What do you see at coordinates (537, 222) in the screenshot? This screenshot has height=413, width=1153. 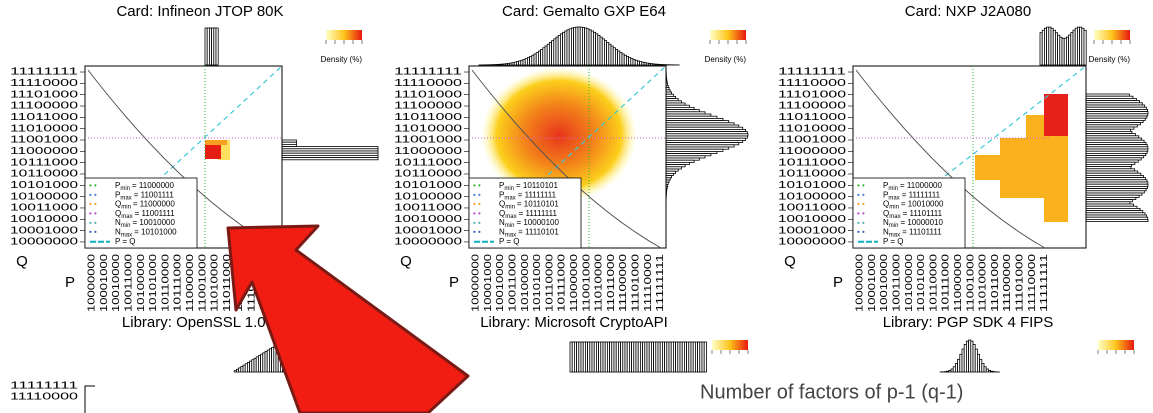 I see `legend-value: = 10000100` at bounding box center [537, 222].